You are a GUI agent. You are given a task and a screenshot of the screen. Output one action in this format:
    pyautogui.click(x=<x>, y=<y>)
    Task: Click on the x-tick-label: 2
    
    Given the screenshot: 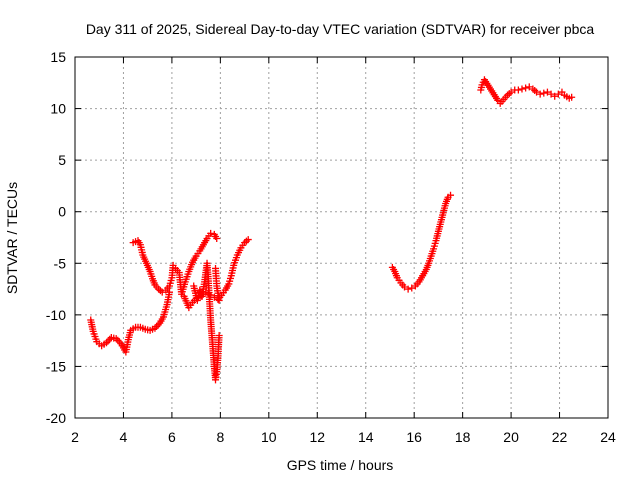 What is the action you would take?
    pyautogui.click(x=75, y=437)
    